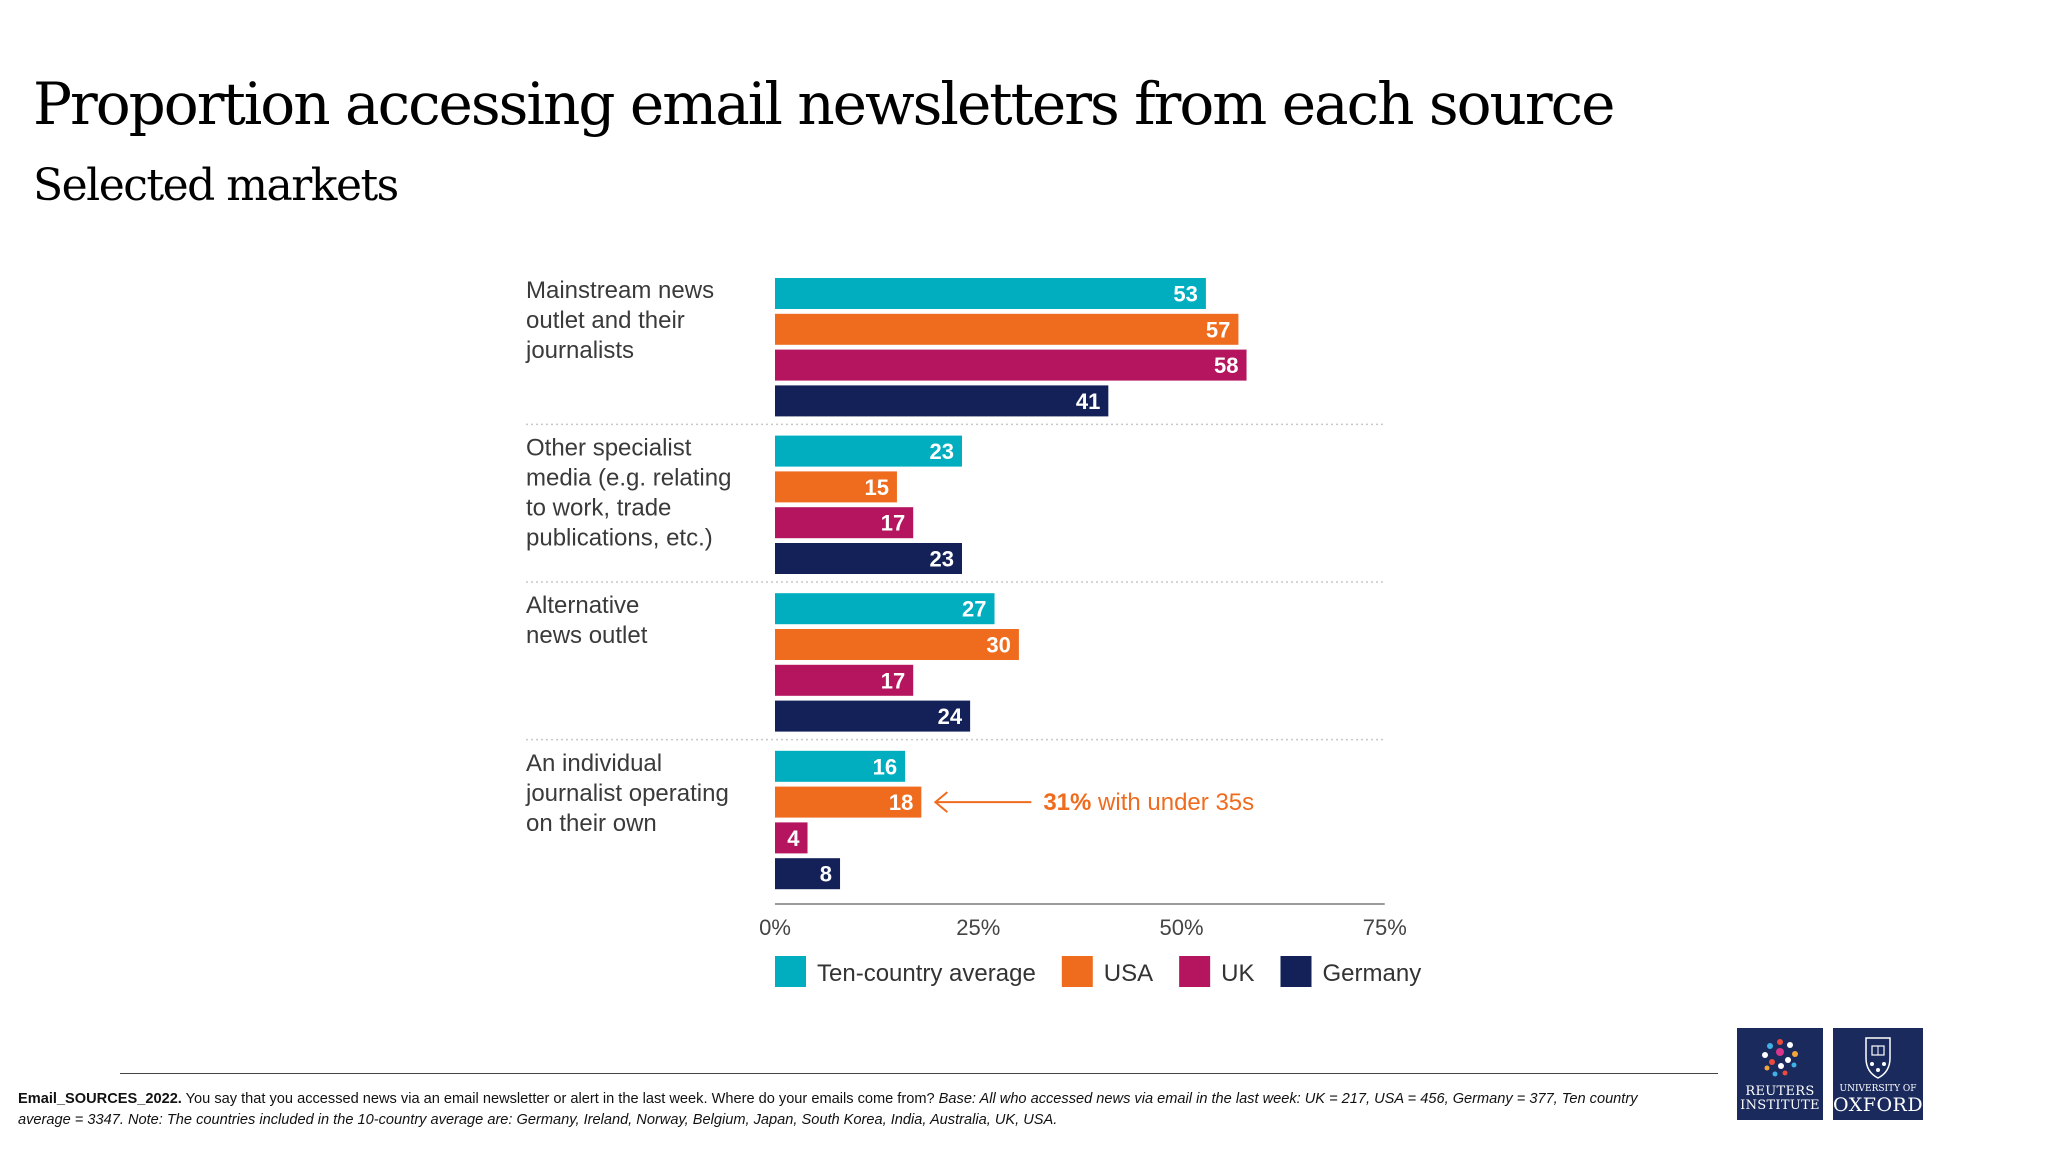 The image size is (2048, 1152). I want to click on bar-value-label: 41, so click(1088, 401).